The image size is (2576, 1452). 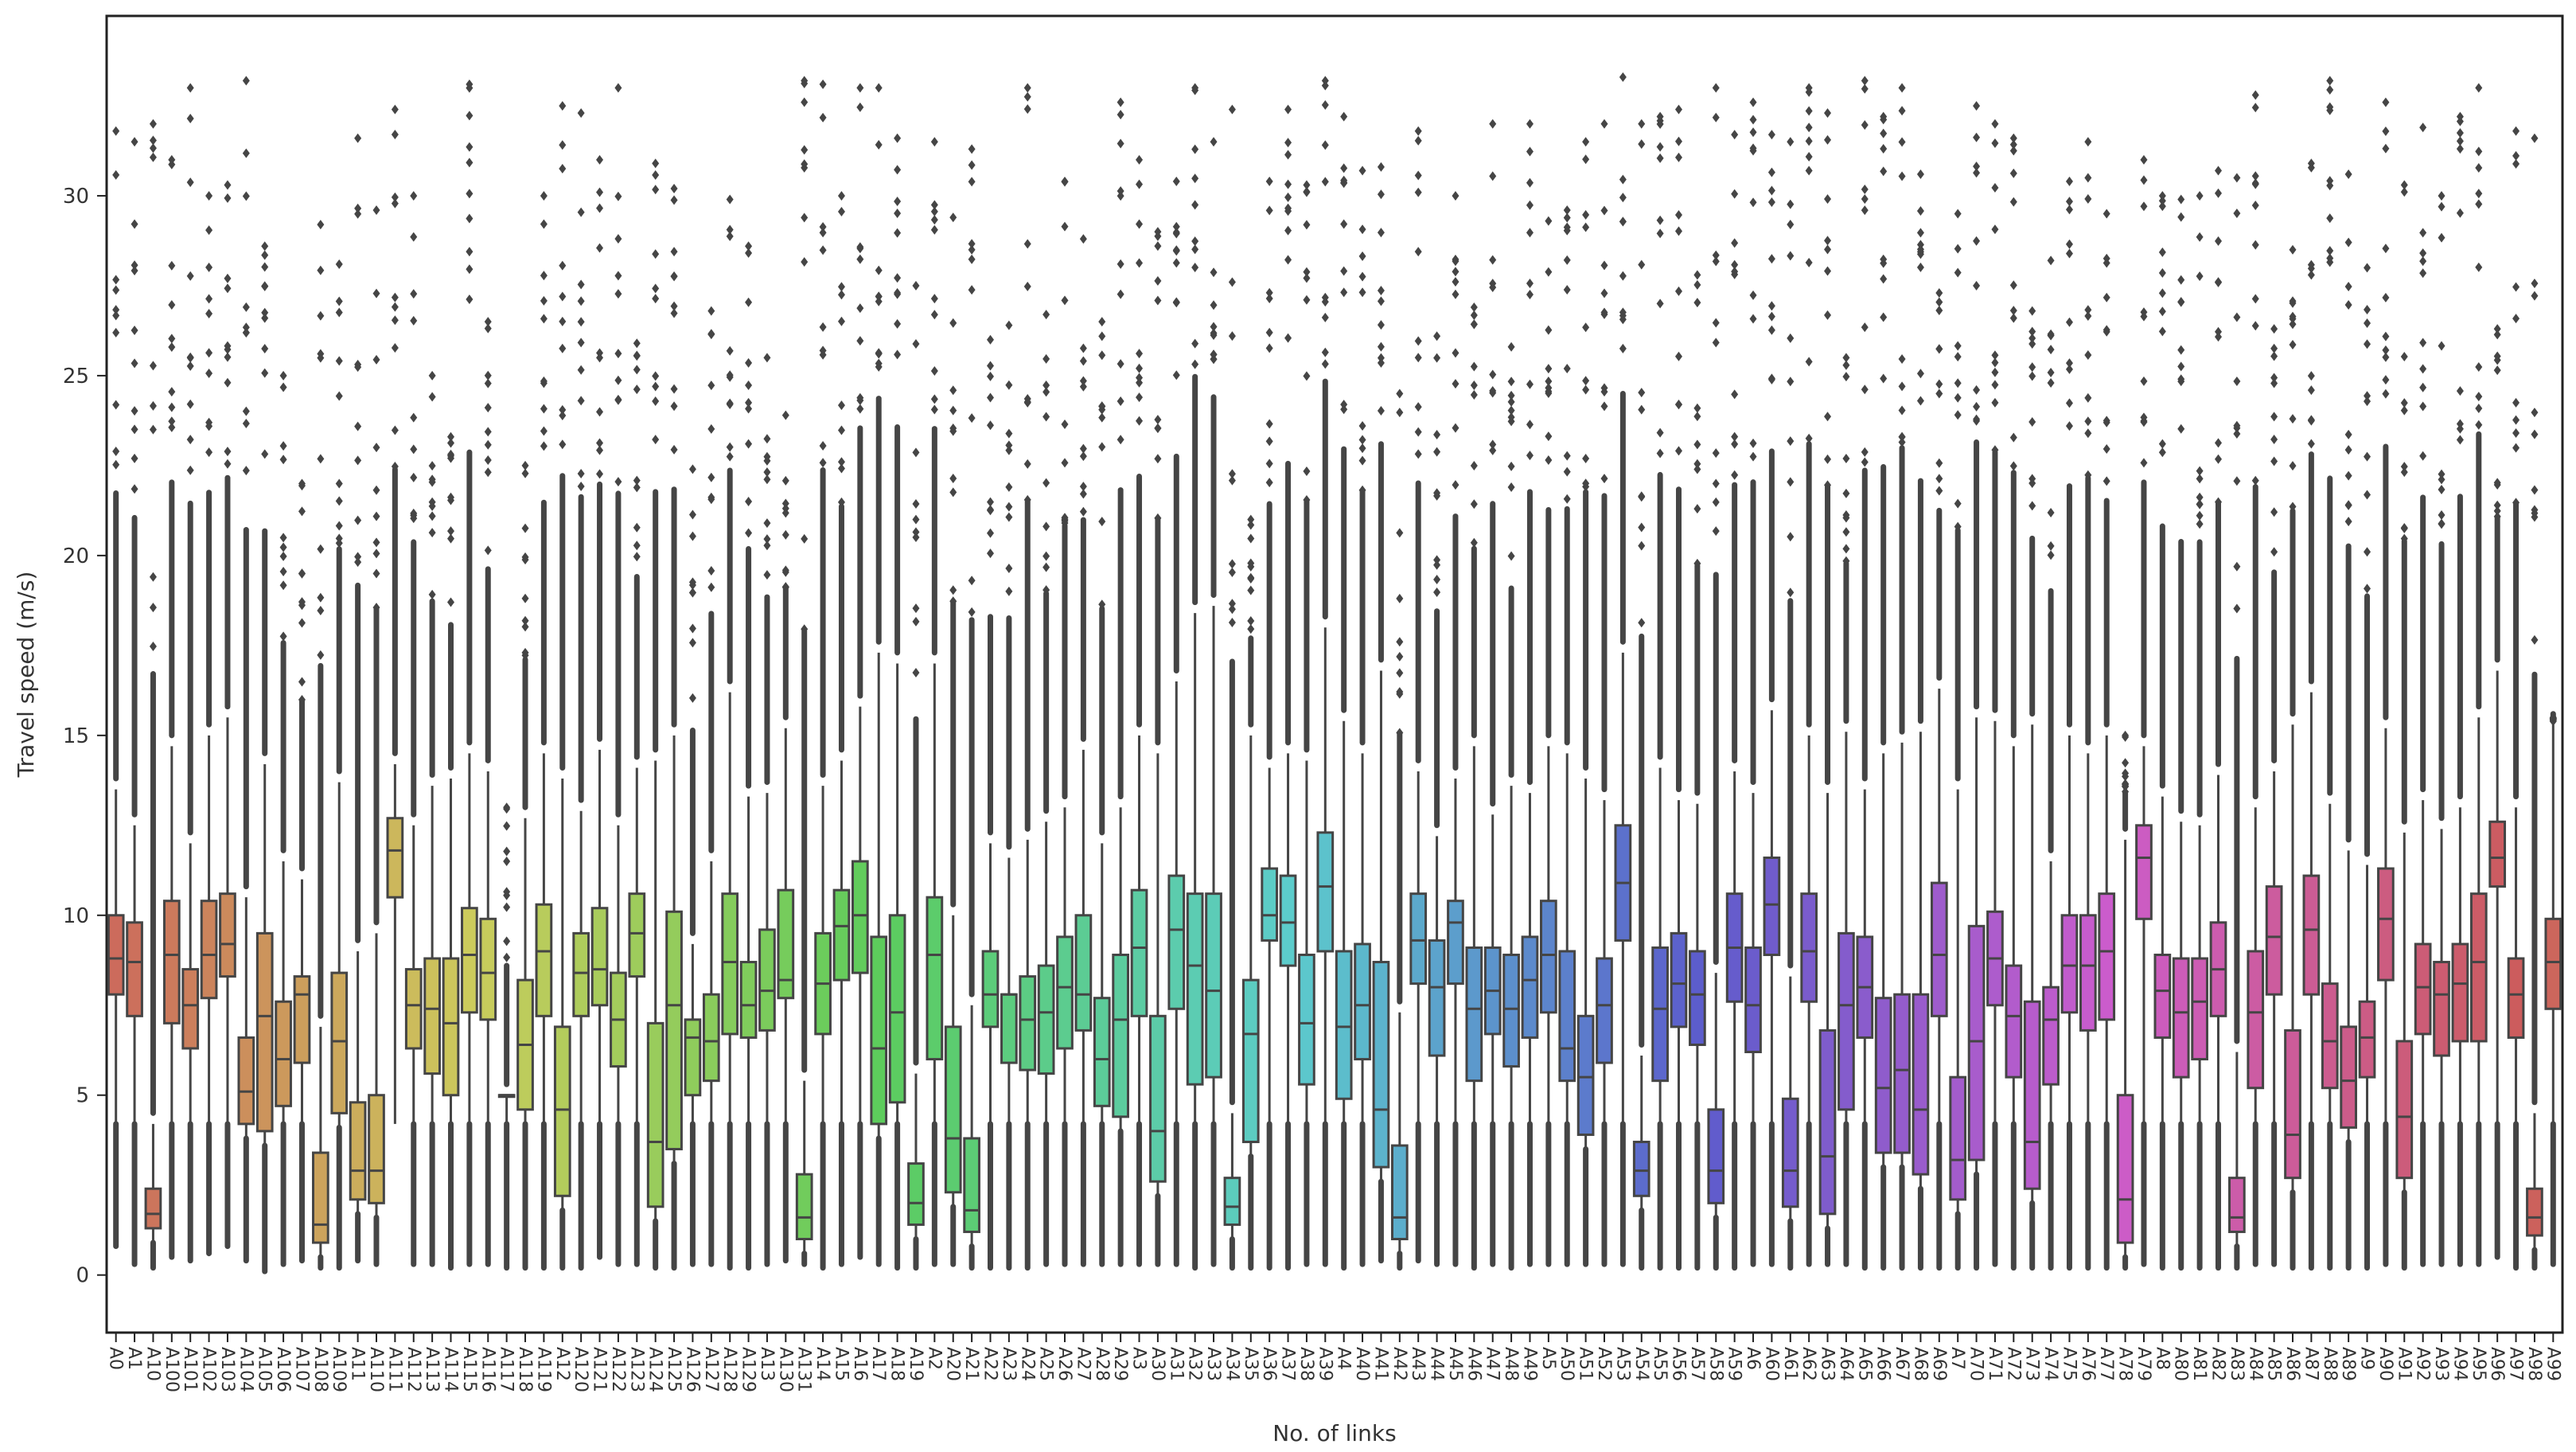 What do you see at coordinates (655, 714) in the screenshot?
I see `box-A124` at bounding box center [655, 714].